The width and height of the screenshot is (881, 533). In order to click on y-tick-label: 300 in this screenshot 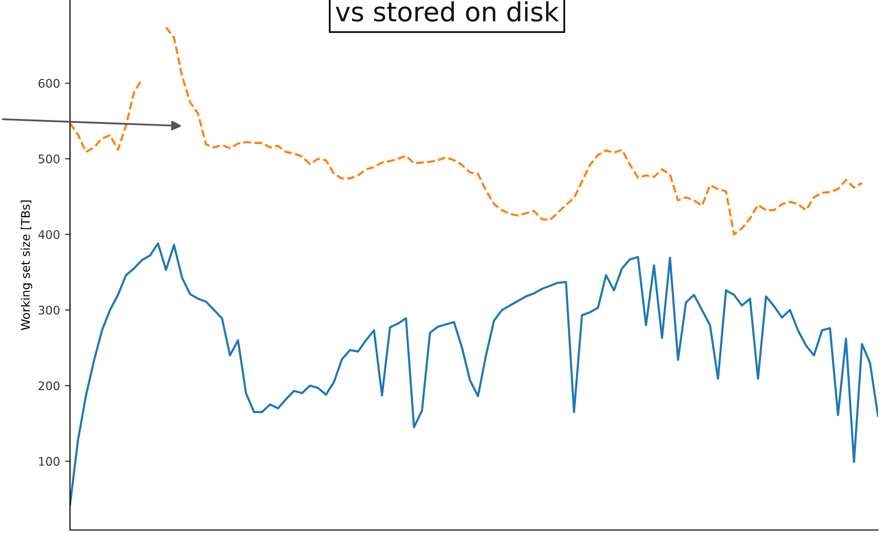, I will do `click(49, 310)`.